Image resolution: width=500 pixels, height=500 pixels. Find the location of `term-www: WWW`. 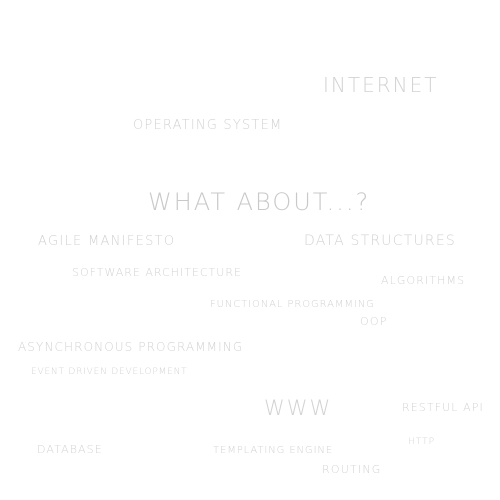

term-www: WWW is located at coordinates (298, 408).